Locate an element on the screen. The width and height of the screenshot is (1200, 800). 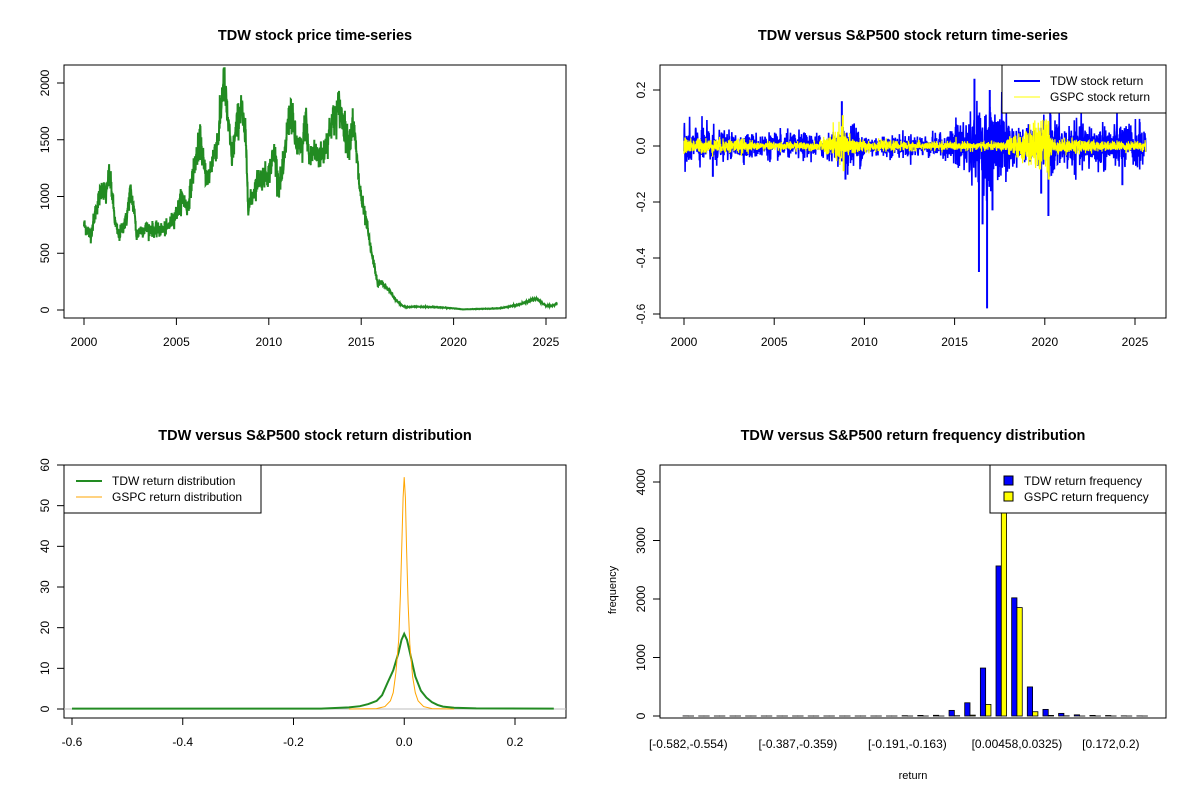
y-tick-label: -0.6 is located at coordinates (641, 313).